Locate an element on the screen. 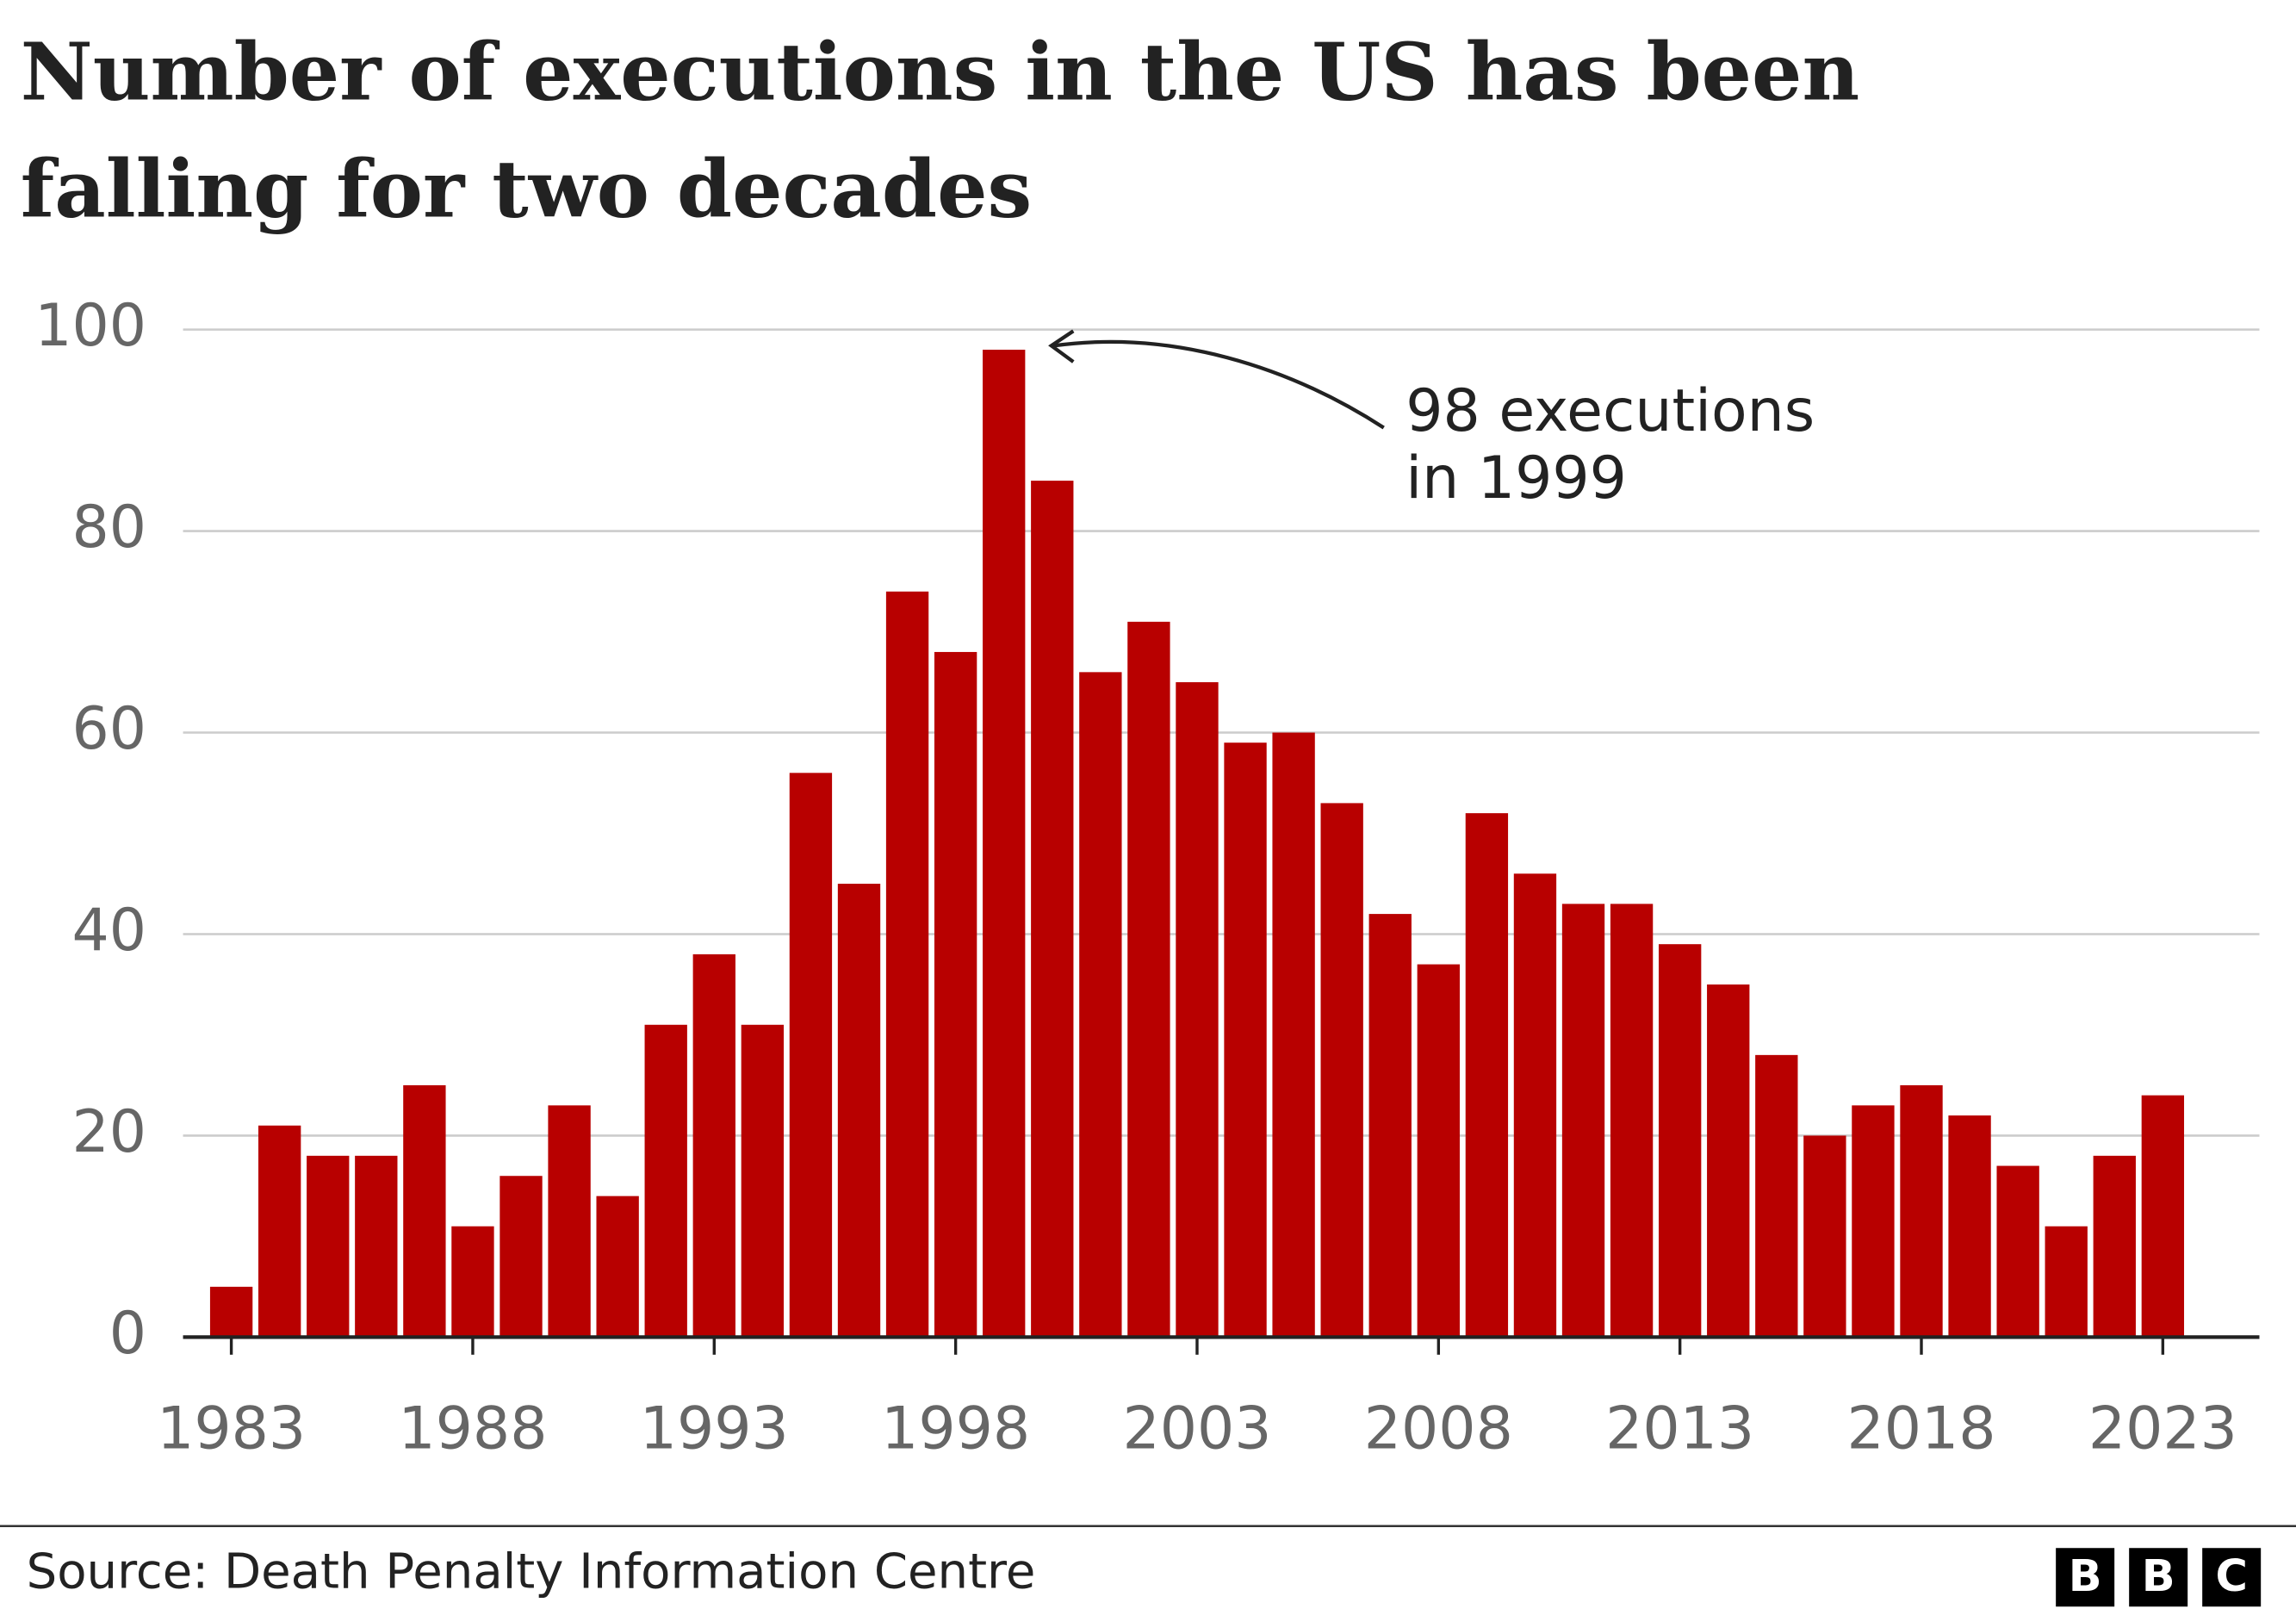  x-tick-label: 2003 is located at coordinates (1196, 1428).